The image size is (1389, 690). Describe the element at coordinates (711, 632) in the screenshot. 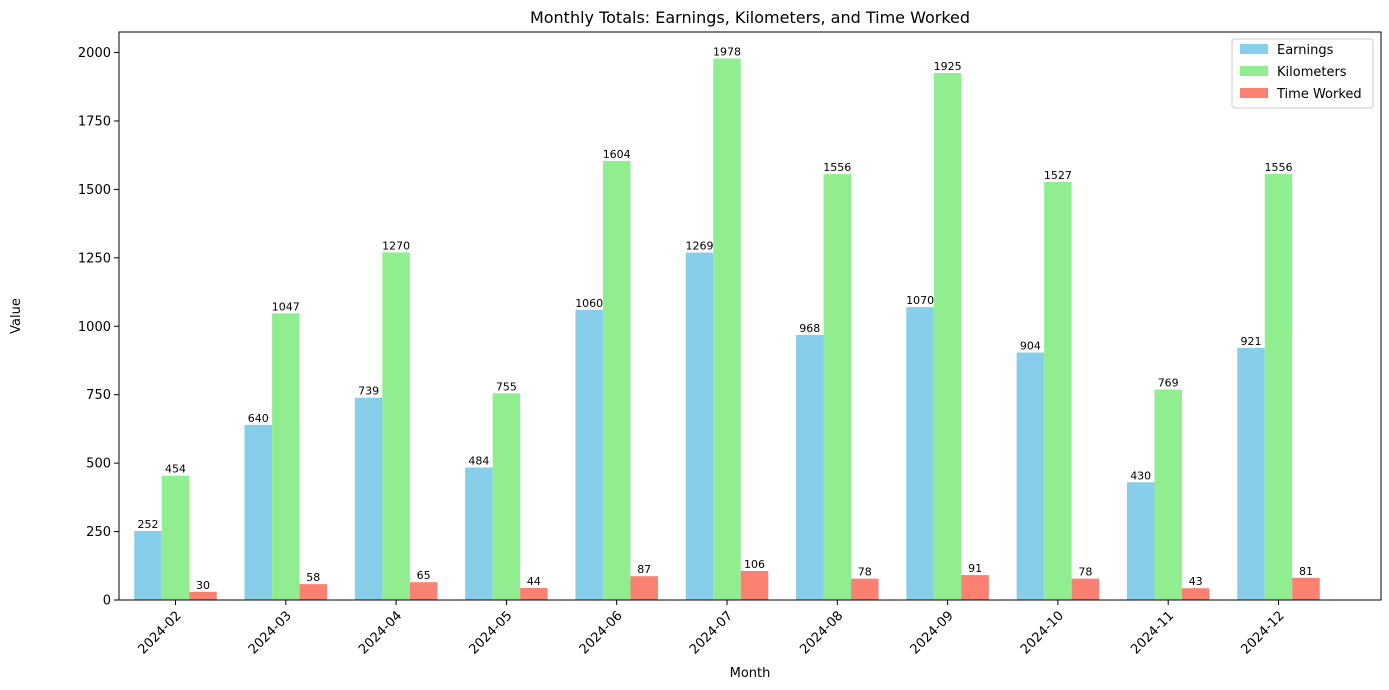

I see `x-tick-label: 2024-07` at that location.